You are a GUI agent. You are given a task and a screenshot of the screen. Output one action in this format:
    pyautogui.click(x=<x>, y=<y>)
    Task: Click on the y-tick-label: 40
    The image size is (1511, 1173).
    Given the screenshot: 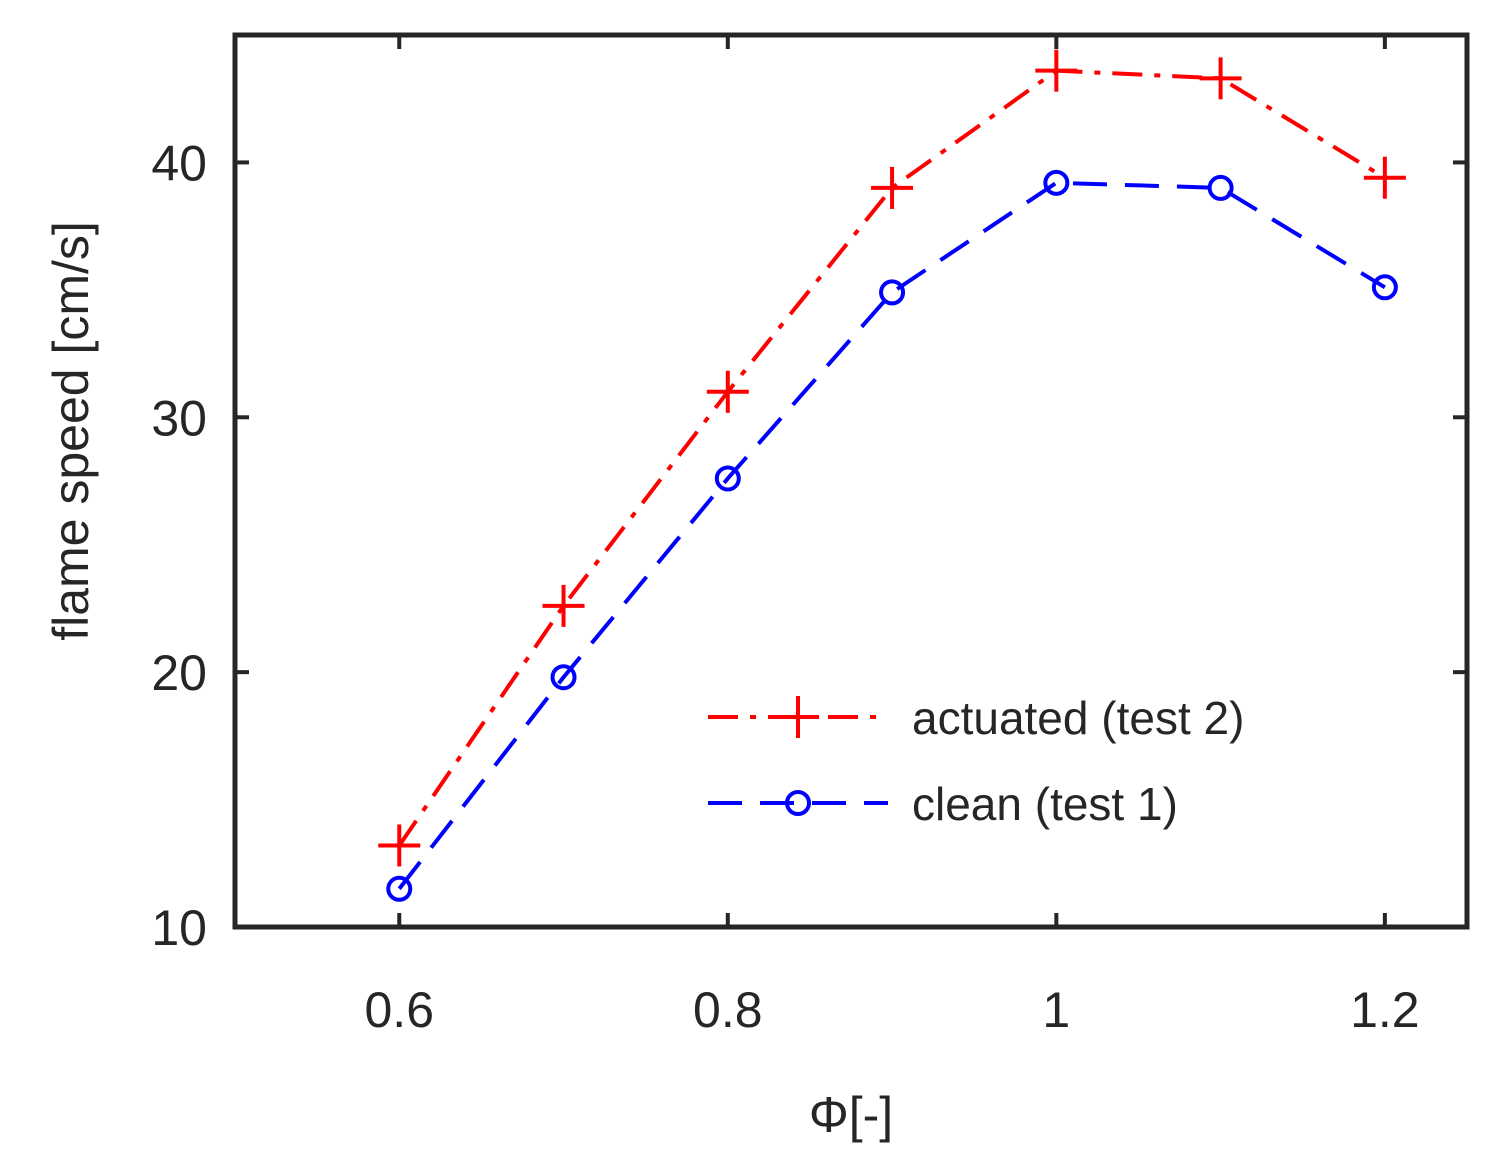 What is the action you would take?
    pyautogui.click(x=179, y=163)
    